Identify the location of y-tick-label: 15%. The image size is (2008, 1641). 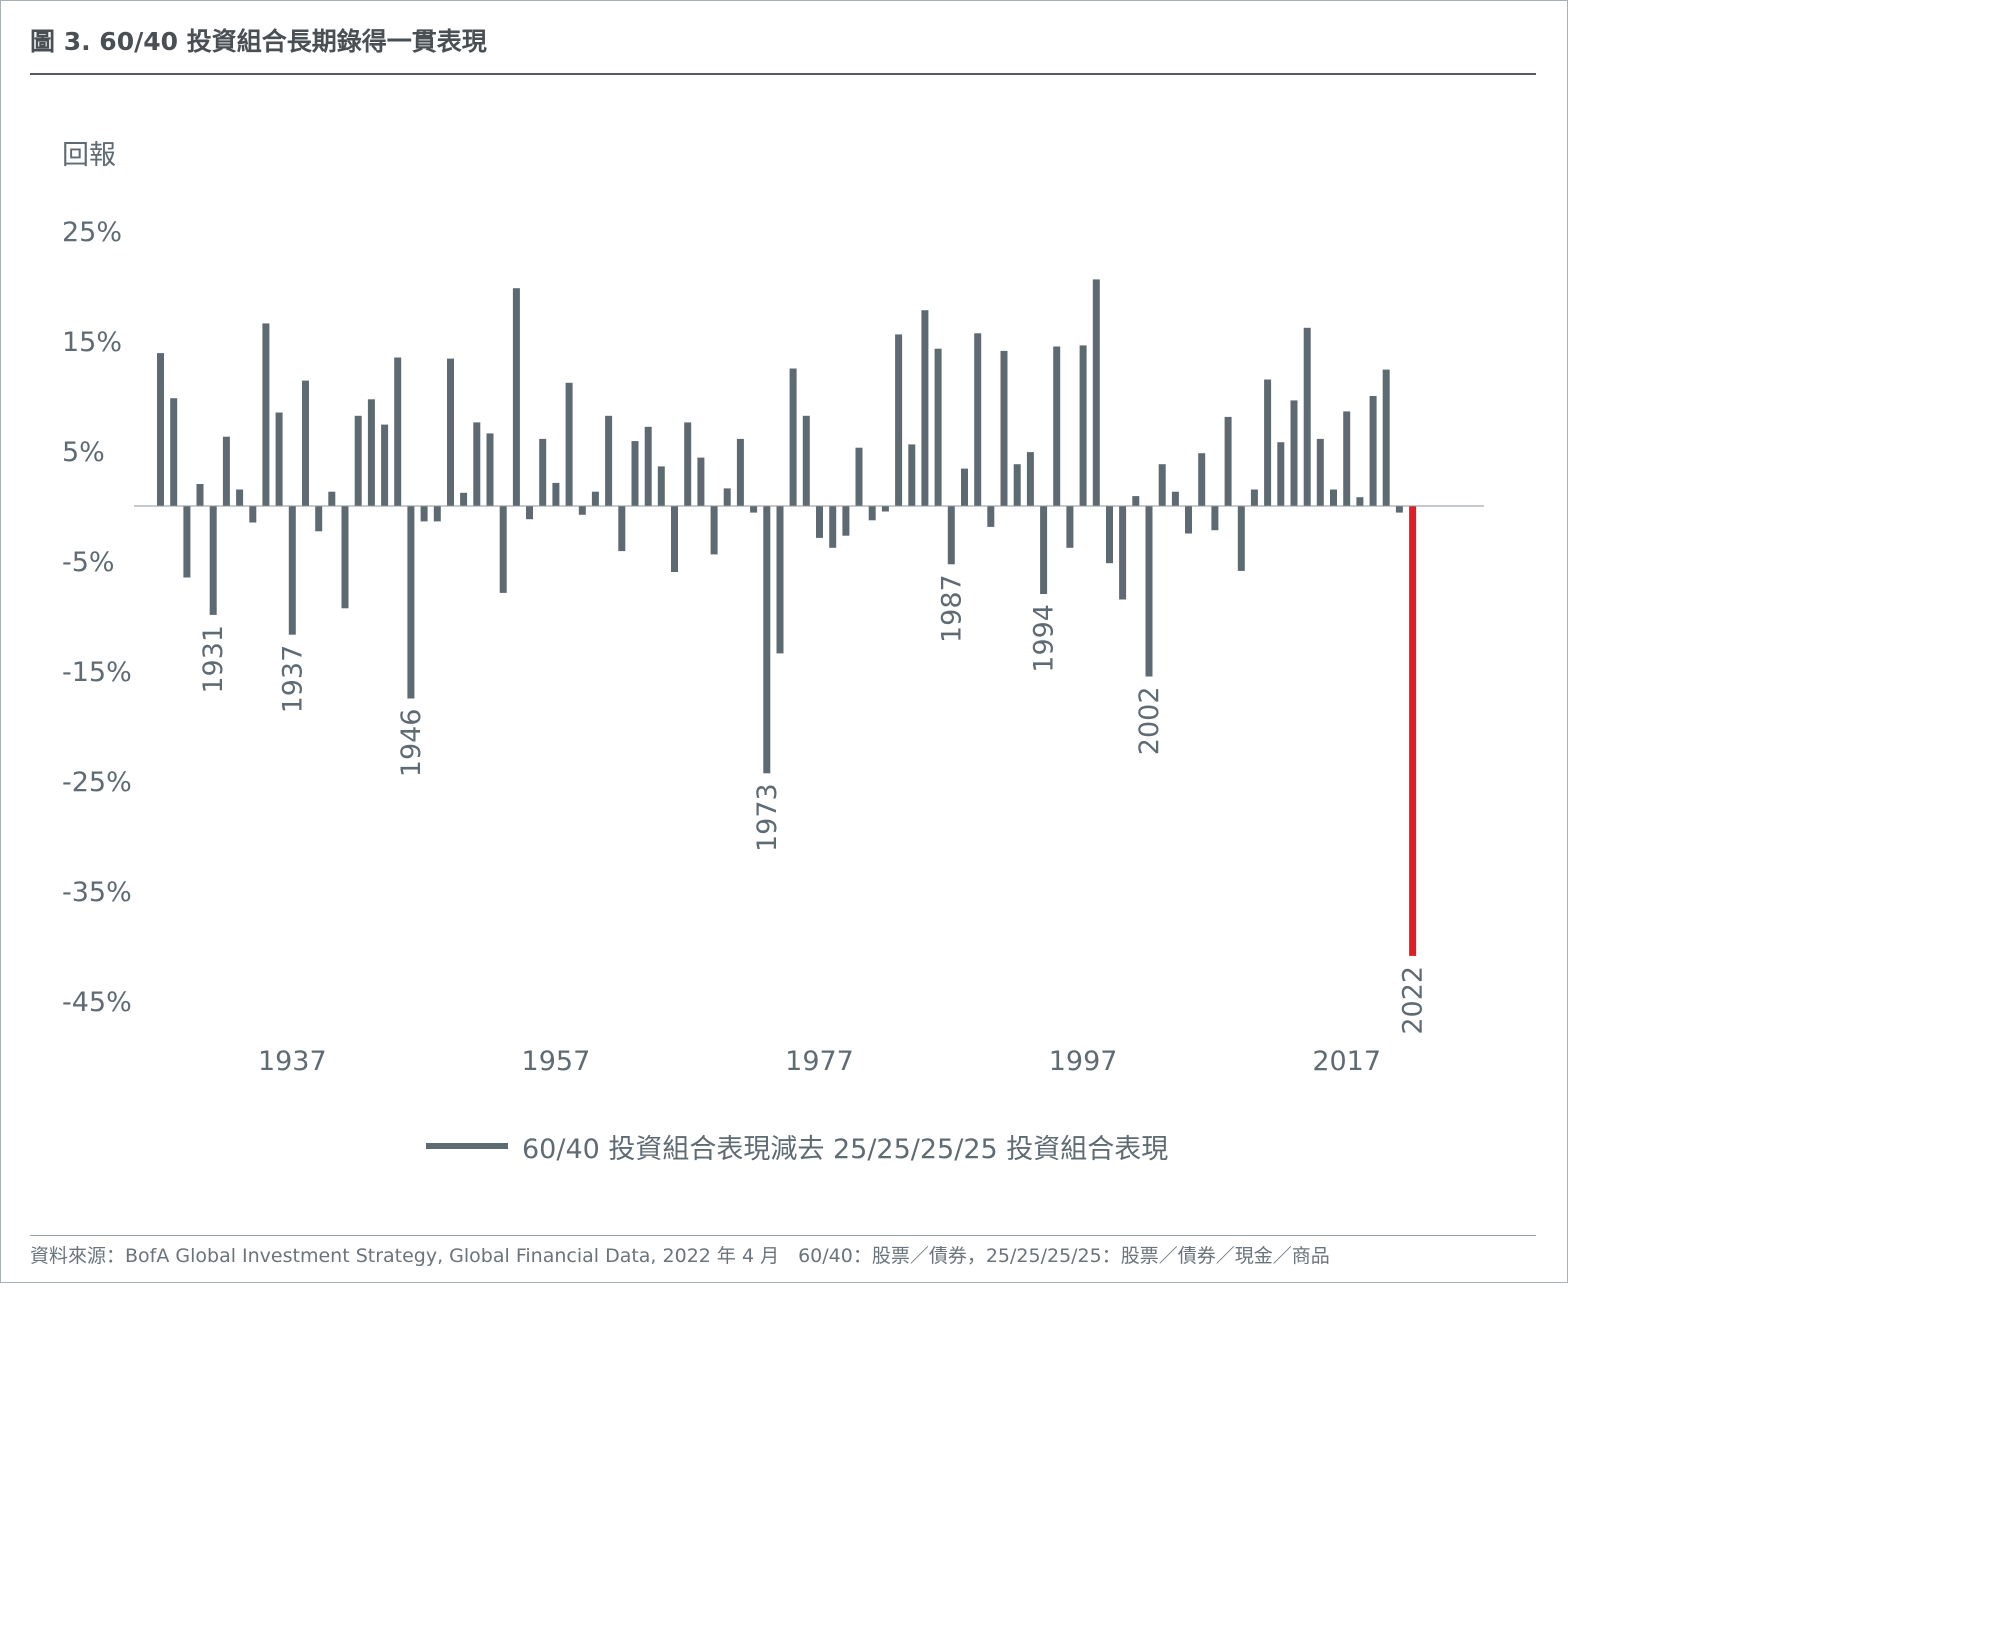
(92, 342).